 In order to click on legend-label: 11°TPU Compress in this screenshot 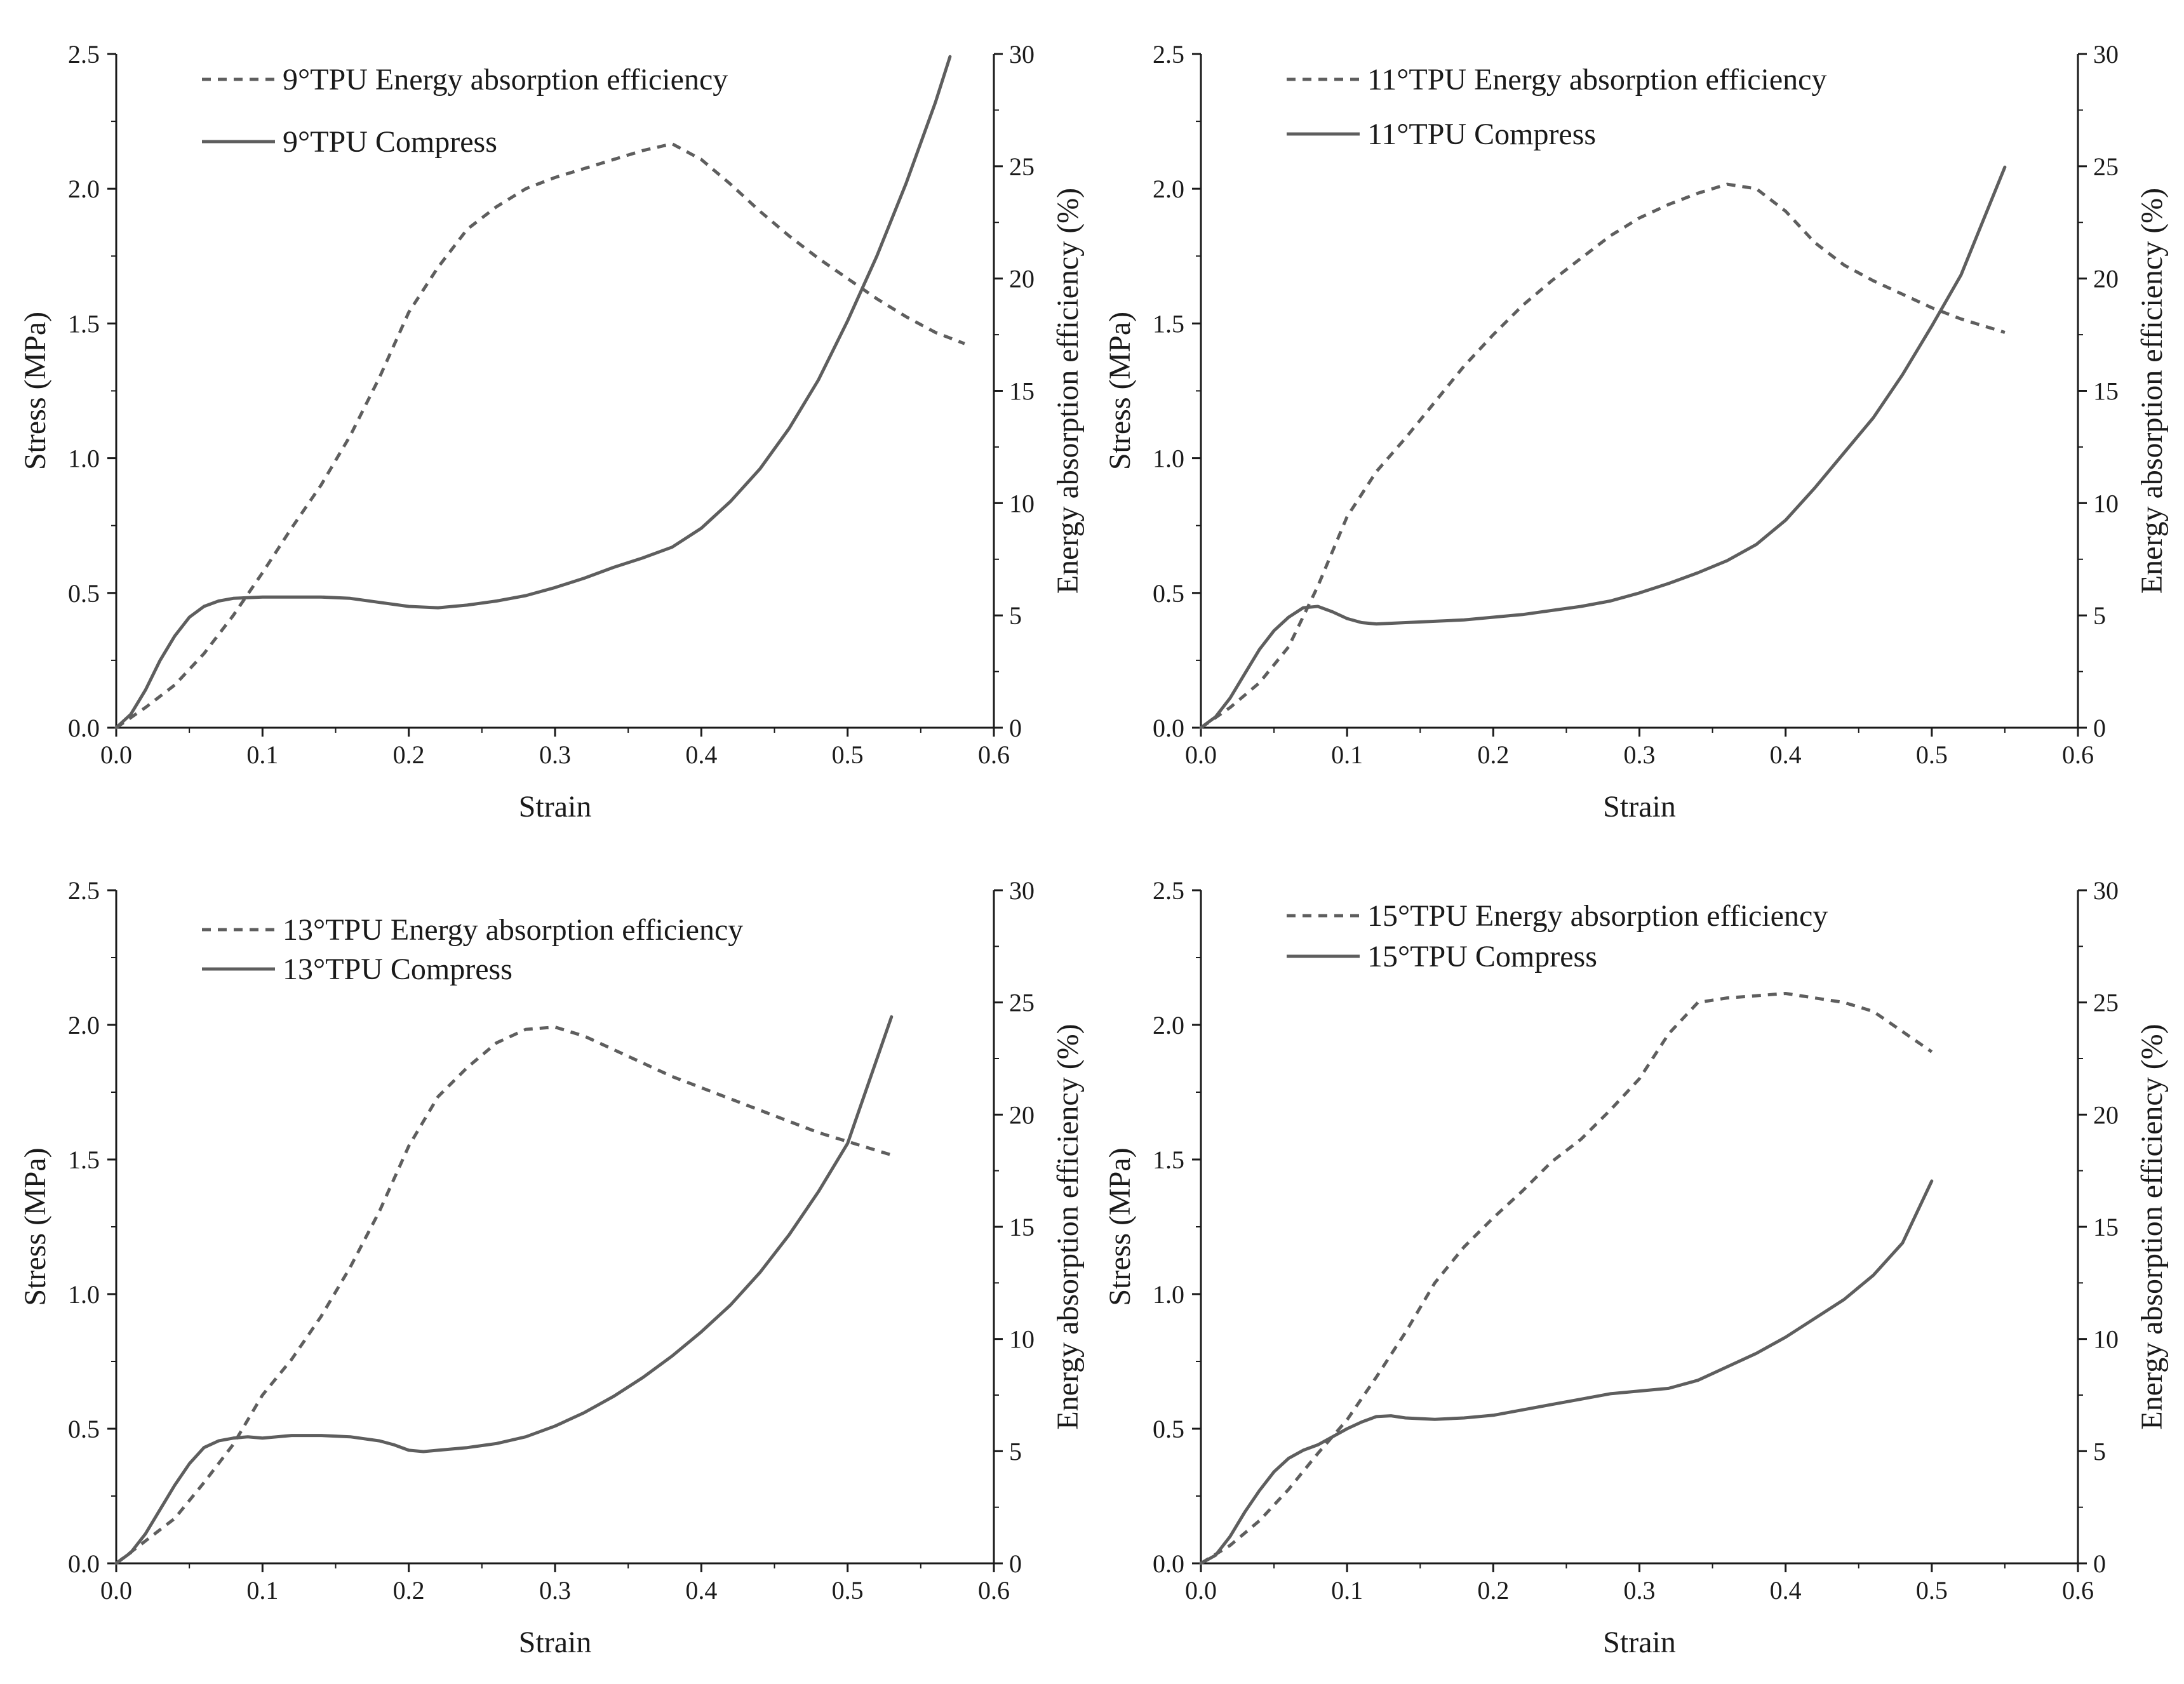, I will do `click(1481, 134)`.